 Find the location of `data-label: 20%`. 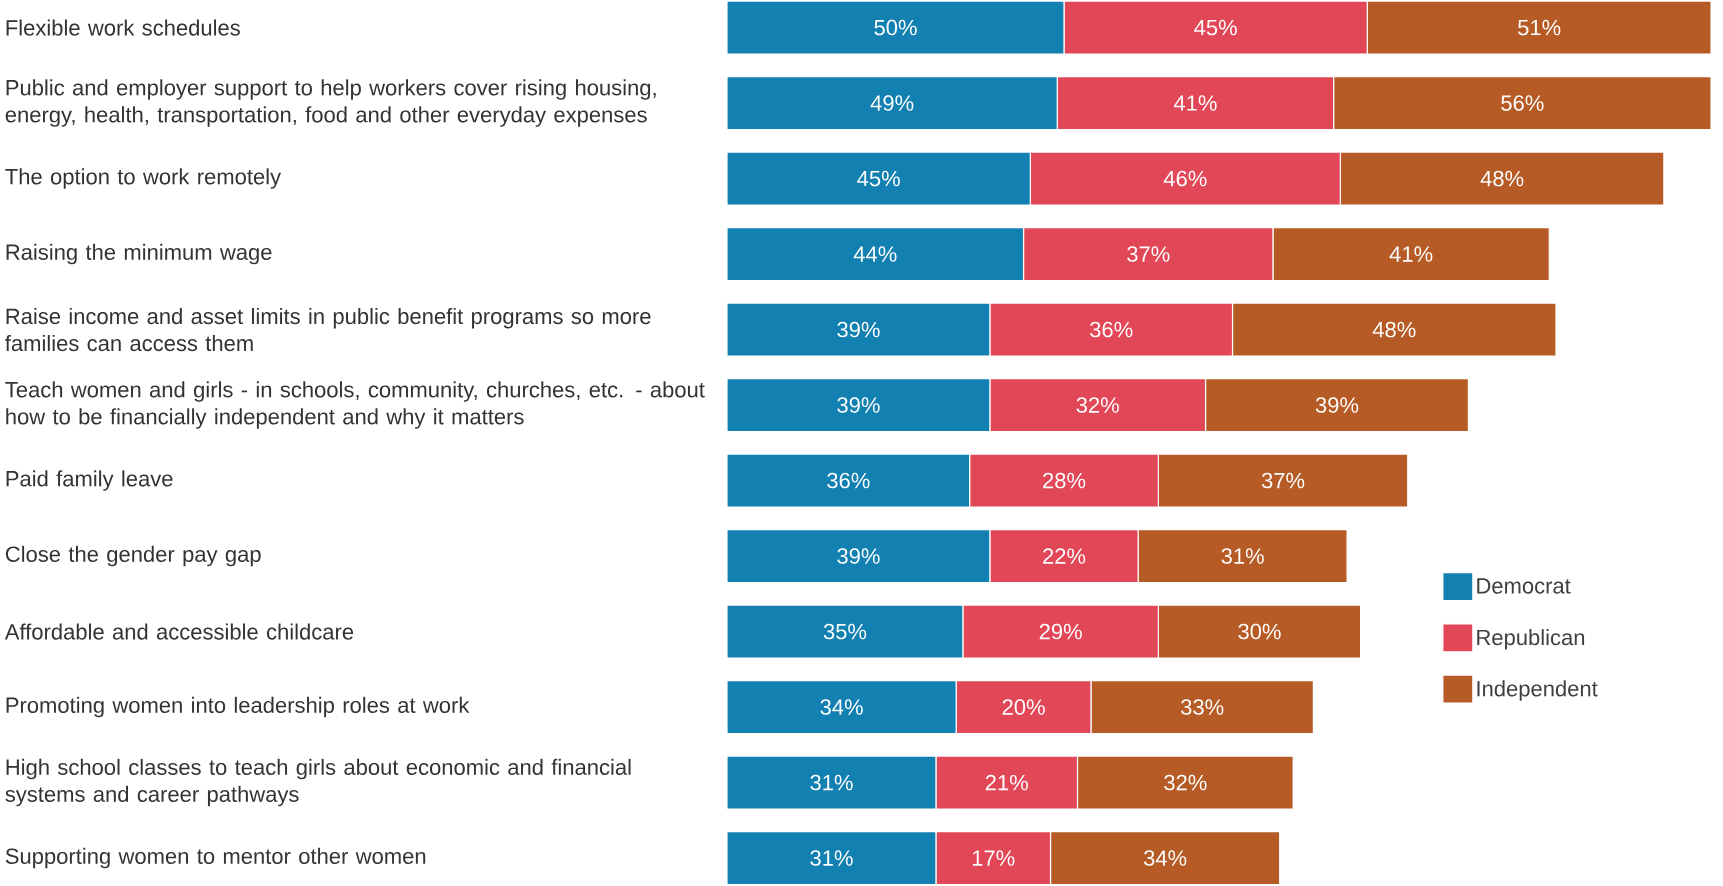

data-label: 20% is located at coordinates (1023, 707).